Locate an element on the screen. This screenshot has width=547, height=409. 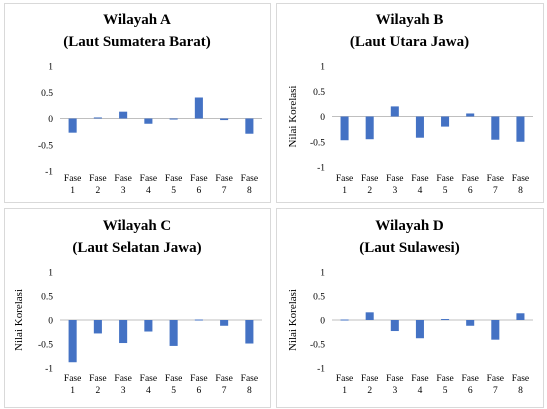
chart-title: Wilayah A is located at coordinates (137, 20).